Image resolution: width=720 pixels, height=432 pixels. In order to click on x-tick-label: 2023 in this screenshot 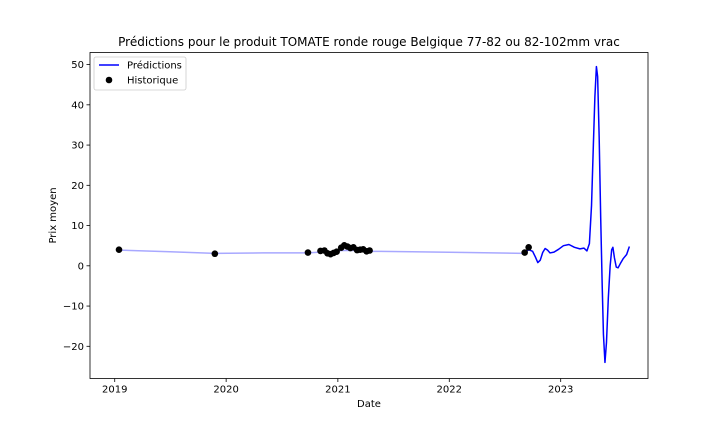, I will do `click(560, 390)`.